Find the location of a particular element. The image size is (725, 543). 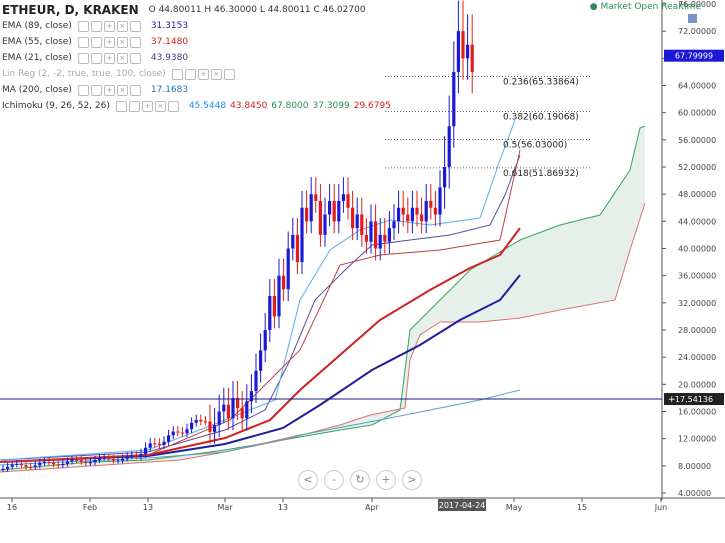

indicator-name: Lin Reg (2, -2, true, true, 100, close) is located at coordinates (84, 74).